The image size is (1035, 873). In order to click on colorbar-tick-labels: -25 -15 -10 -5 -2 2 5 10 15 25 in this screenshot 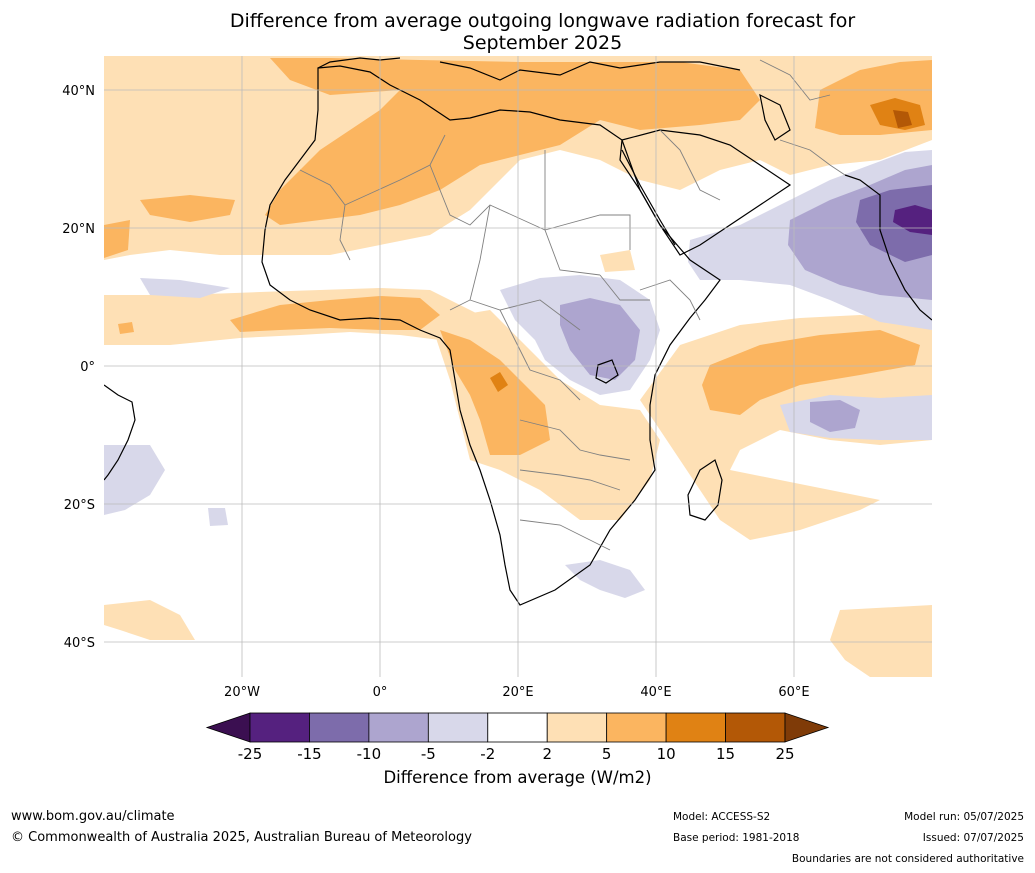, I will do `click(516, 754)`.